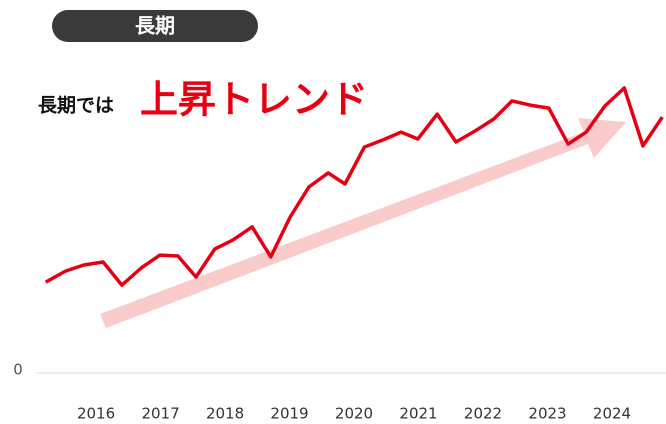 The width and height of the screenshot is (666, 424). I want to click on x-tick-label: 2018, so click(225, 414).